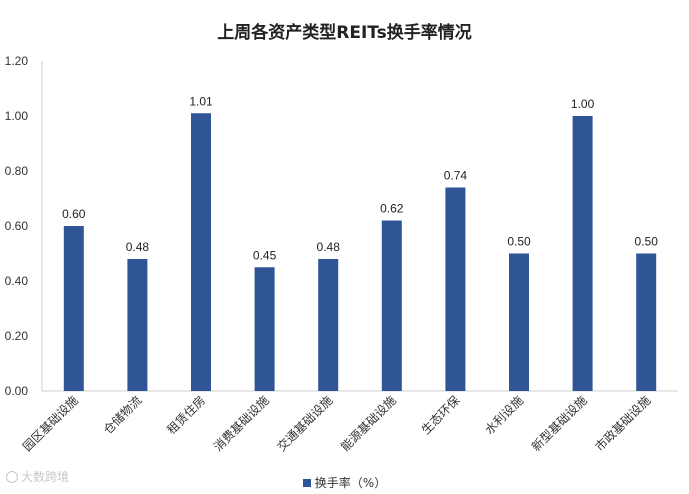 The image size is (689, 494). What do you see at coordinates (504, 415) in the screenshot?
I see `category-label: 水利设施` at bounding box center [504, 415].